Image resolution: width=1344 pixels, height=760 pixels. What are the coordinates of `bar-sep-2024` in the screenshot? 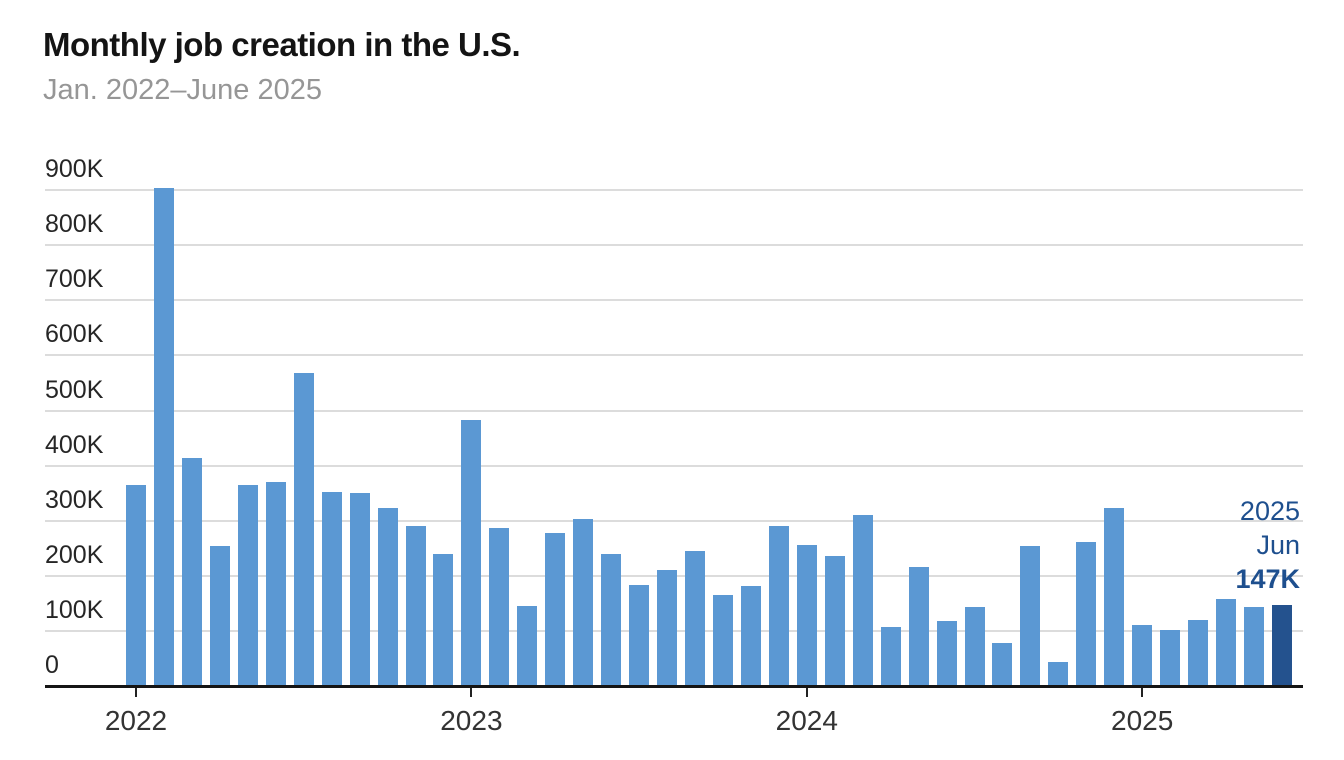 It's located at (1030, 615).